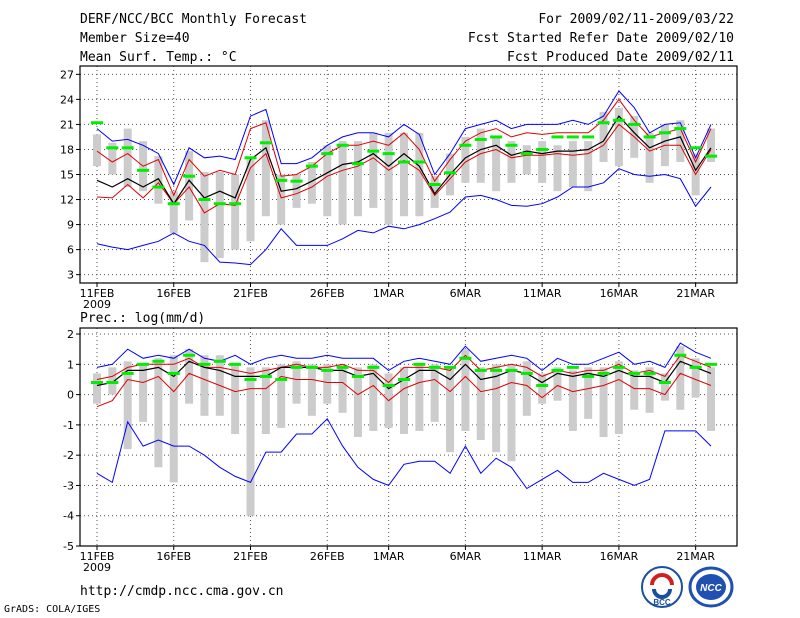  I want to click on temp-ytick-label-7: 24, so click(67, 99).